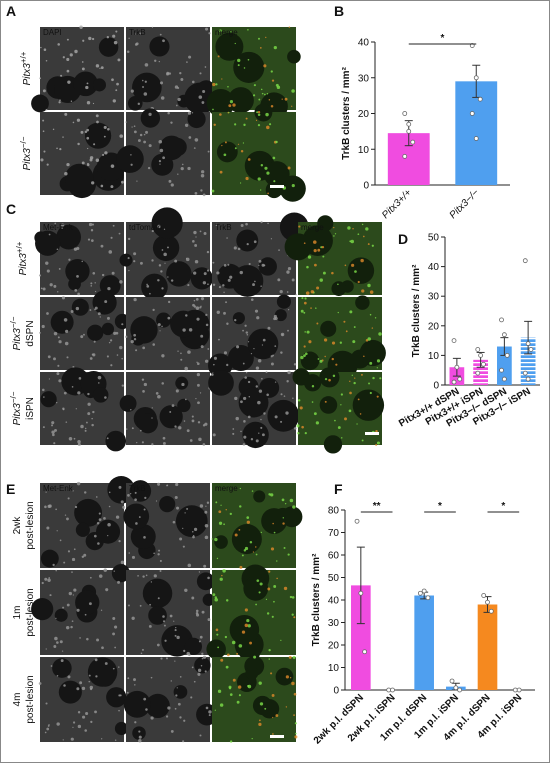 The image size is (550, 763). What do you see at coordinates (334, 646) in the screenshot?
I see `y-tick-label: 20` at bounding box center [334, 646].